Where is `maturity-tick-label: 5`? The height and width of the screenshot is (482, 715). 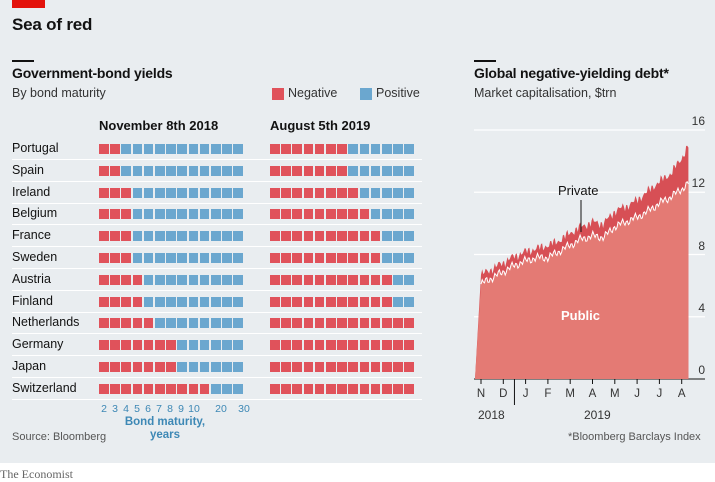 maturity-tick-label: 5 is located at coordinates (137, 409).